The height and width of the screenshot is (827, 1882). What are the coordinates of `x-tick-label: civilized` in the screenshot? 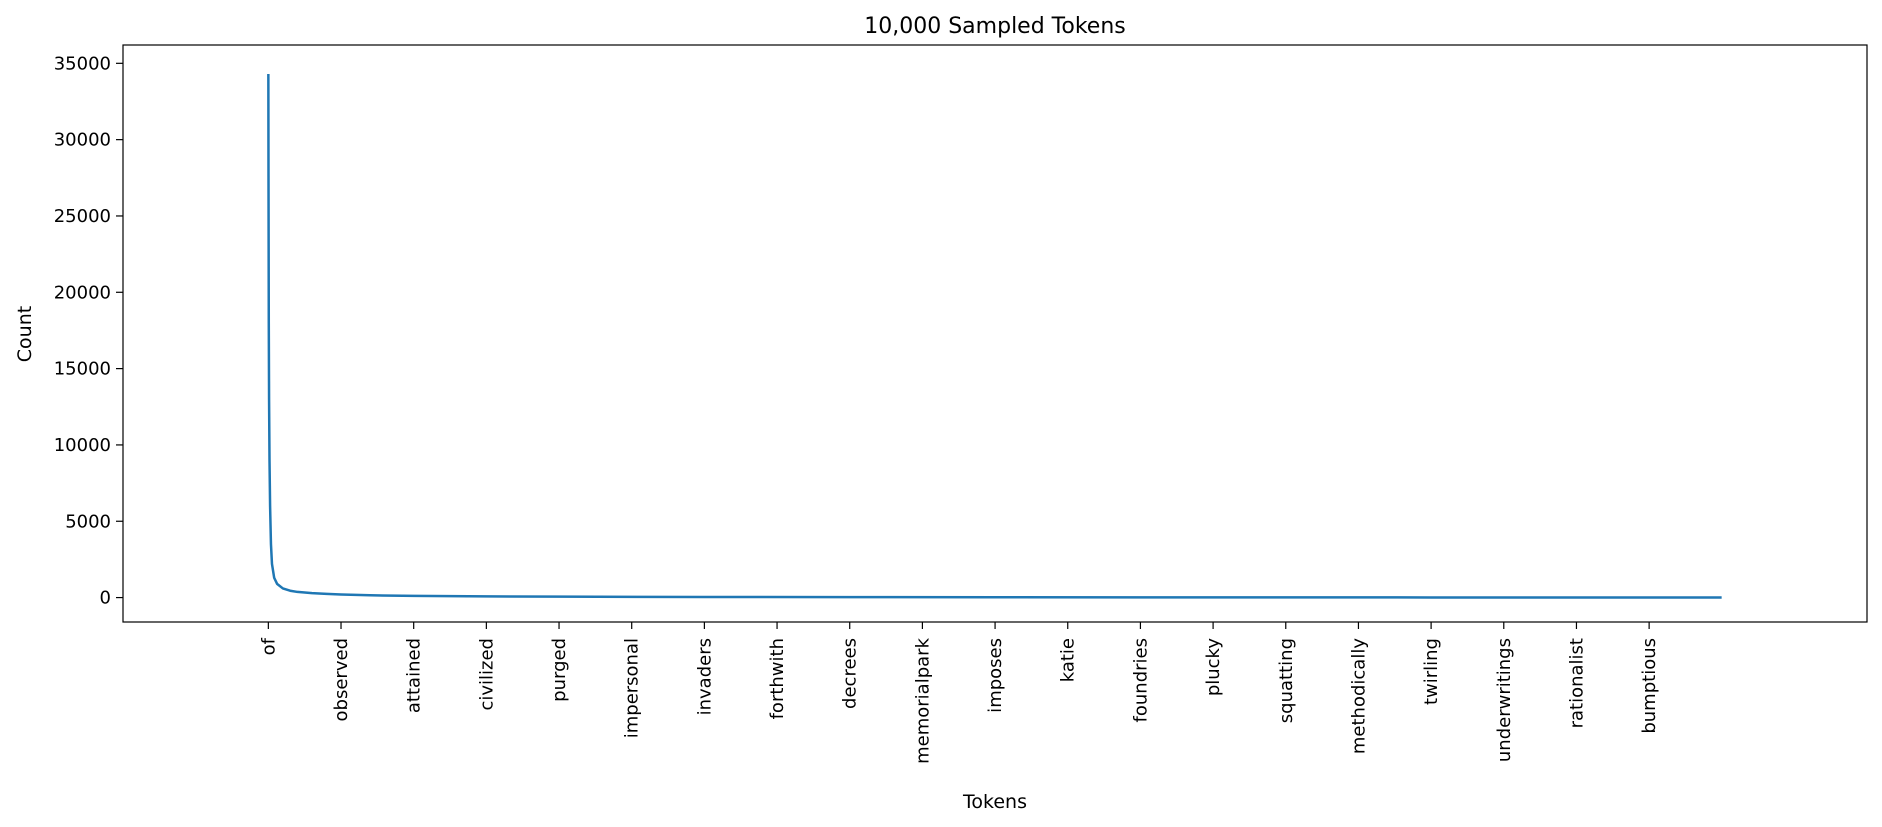 It's located at (486, 674).